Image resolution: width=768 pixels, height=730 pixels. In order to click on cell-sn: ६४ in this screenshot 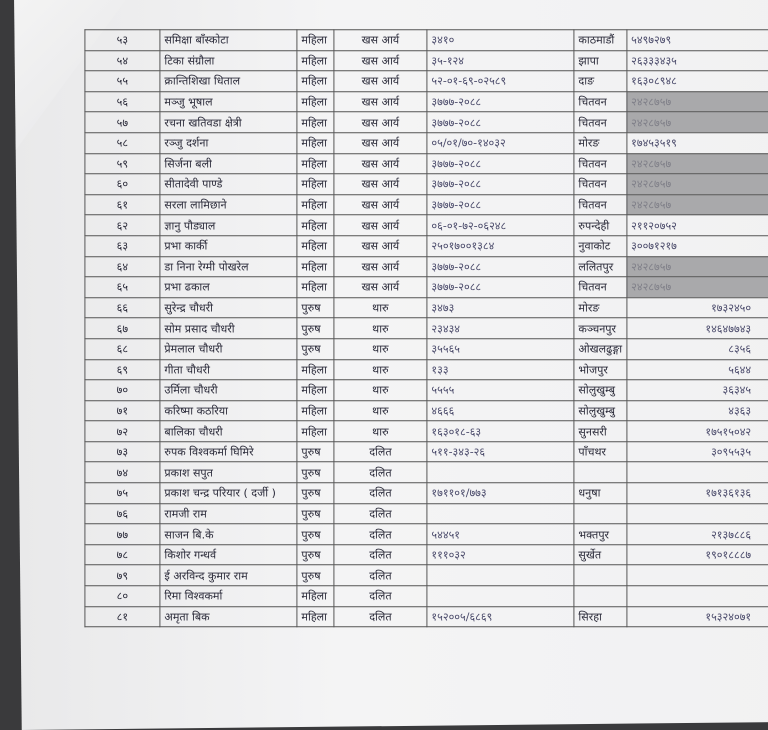, I will do `click(122, 266)`.